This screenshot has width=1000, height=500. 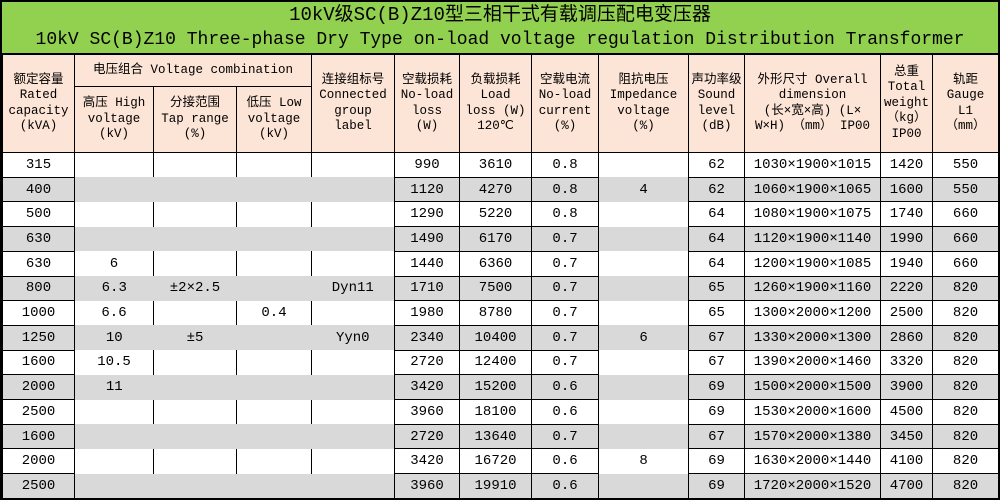 What do you see at coordinates (965, 239) in the screenshot?
I see `cell-gauge: 660` at bounding box center [965, 239].